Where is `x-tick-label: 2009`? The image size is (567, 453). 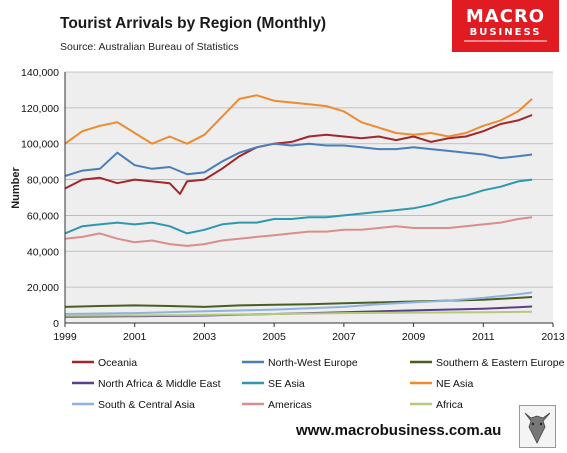 x-tick-label: 2009 is located at coordinates (414, 337).